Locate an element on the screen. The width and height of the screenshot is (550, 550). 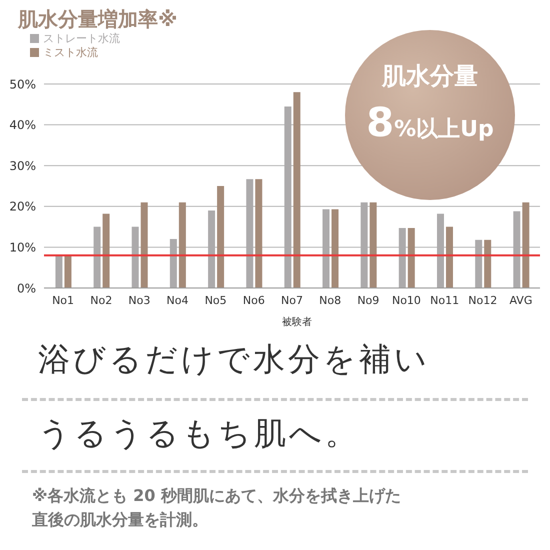
y-tick-label: 40% is located at coordinates (22, 125).